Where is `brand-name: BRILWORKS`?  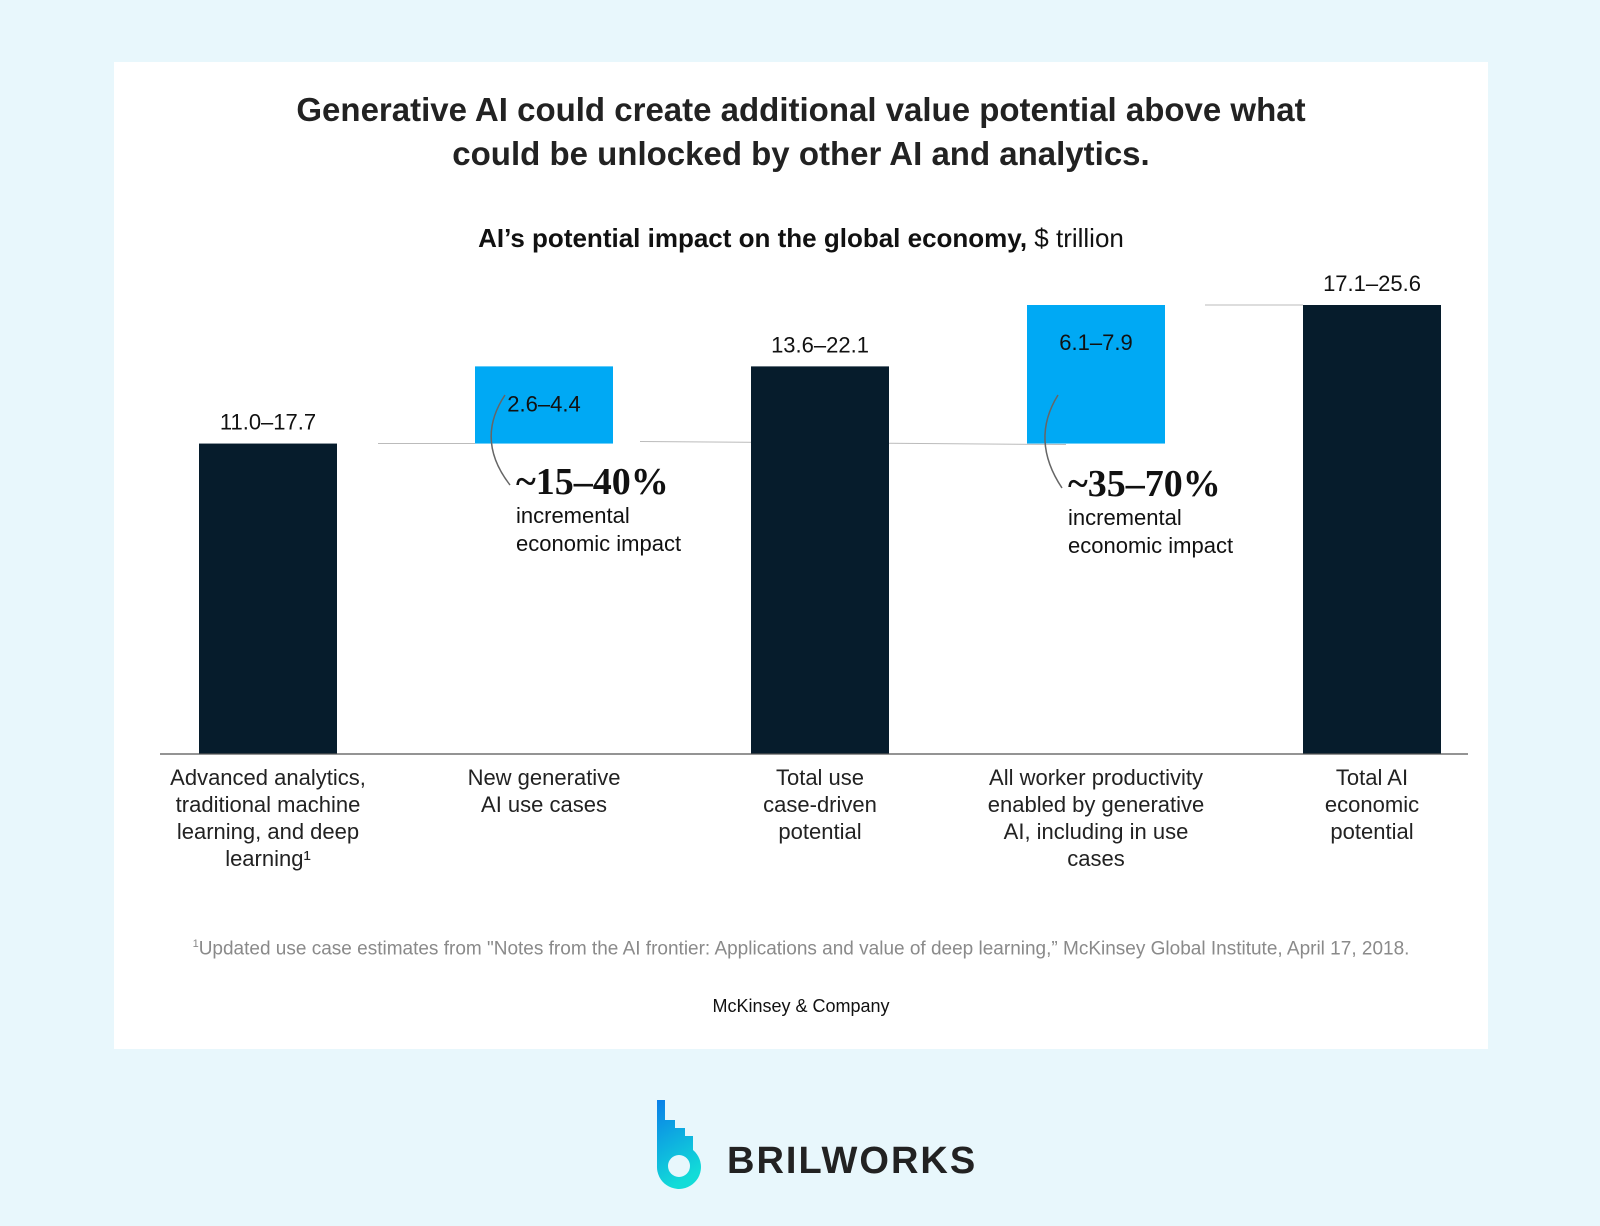 brand-name: BRILWORKS is located at coordinates (852, 1161).